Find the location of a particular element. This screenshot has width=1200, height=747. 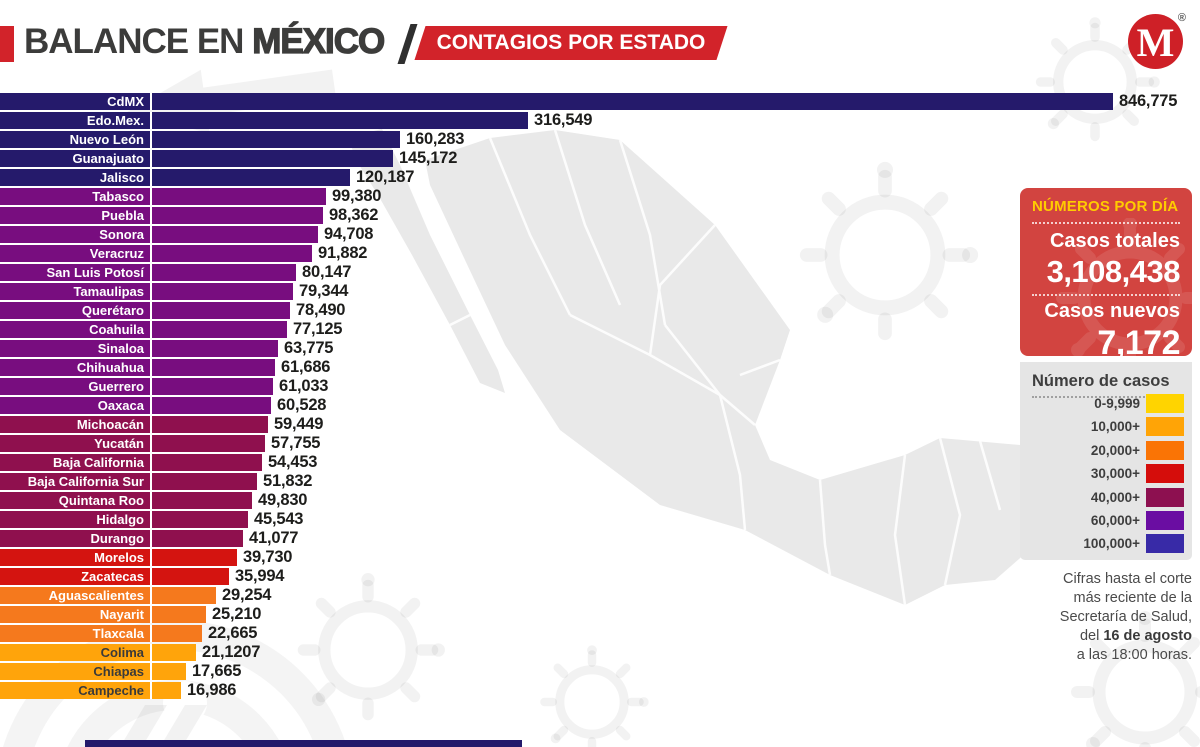

source-note-line: más reciente de la is located at coordinates (1132, 598).